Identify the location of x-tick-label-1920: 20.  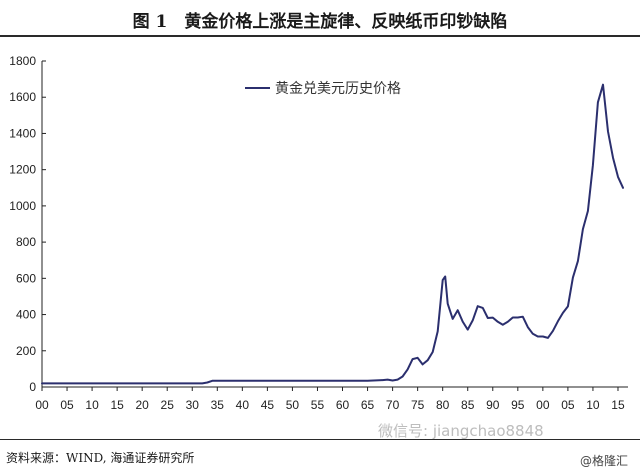
(142, 405).